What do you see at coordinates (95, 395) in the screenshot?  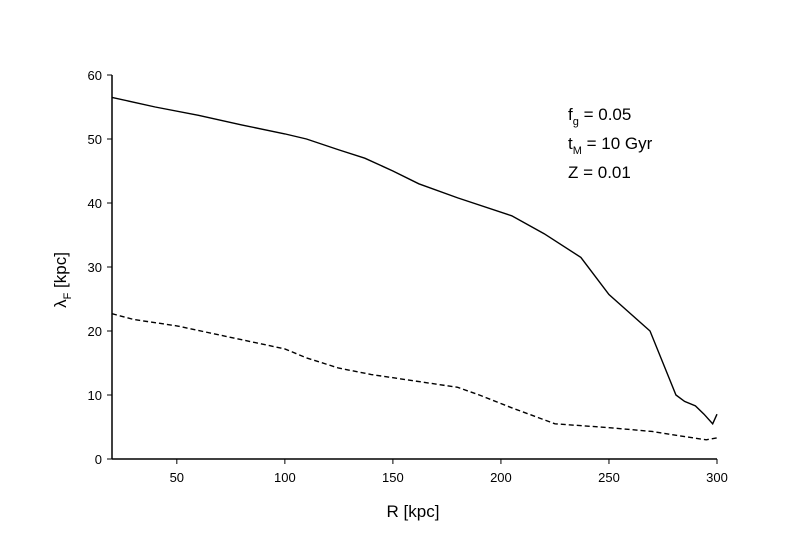 I see `y-tick-label: 10` at bounding box center [95, 395].